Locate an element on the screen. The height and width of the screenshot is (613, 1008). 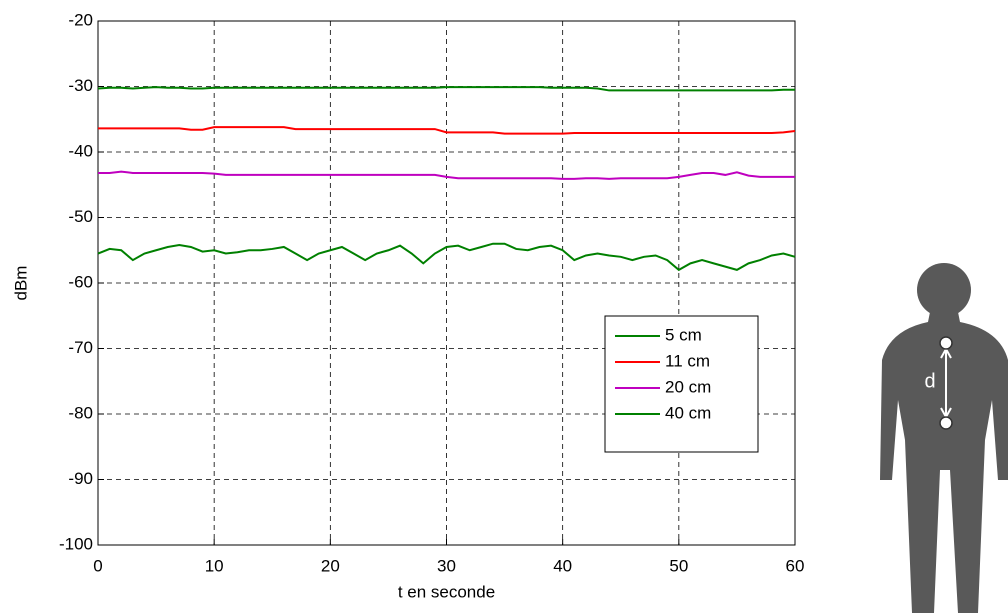
distance-label: d is located at coordinates (929, 381).